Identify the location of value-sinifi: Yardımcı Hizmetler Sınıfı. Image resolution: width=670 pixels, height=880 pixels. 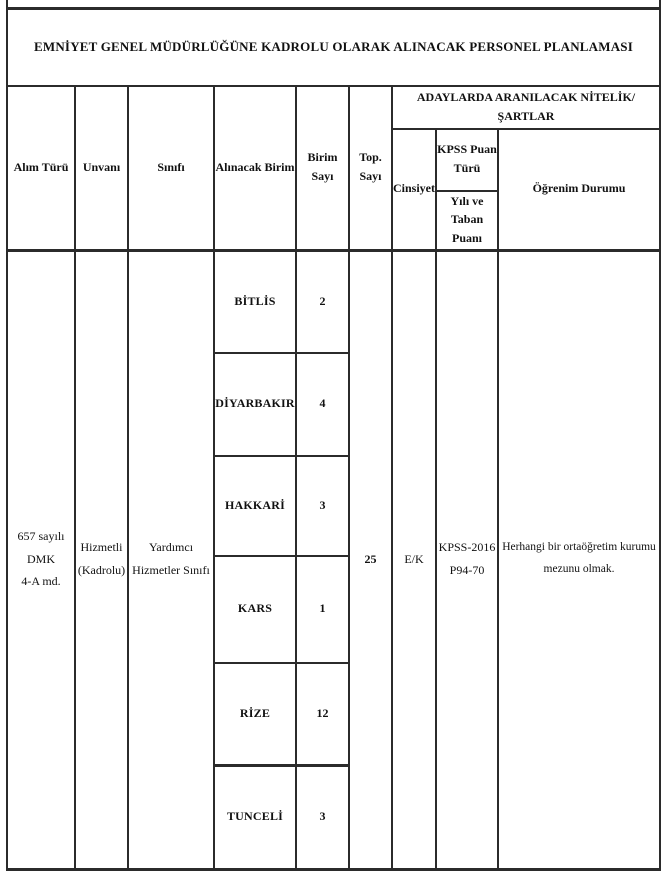
(171, 558).